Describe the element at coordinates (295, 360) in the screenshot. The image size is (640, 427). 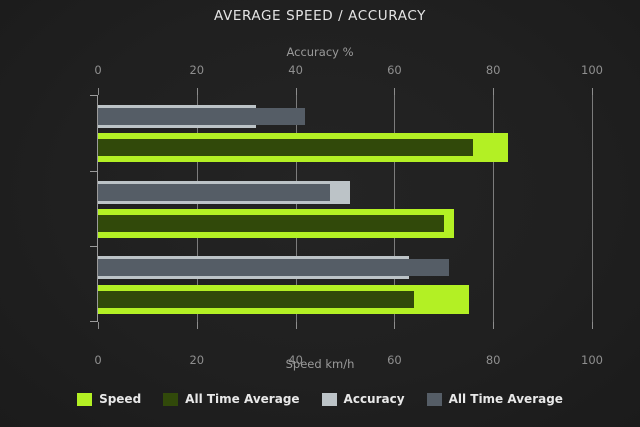
I see `bottom-tick-label: 40` at that location.